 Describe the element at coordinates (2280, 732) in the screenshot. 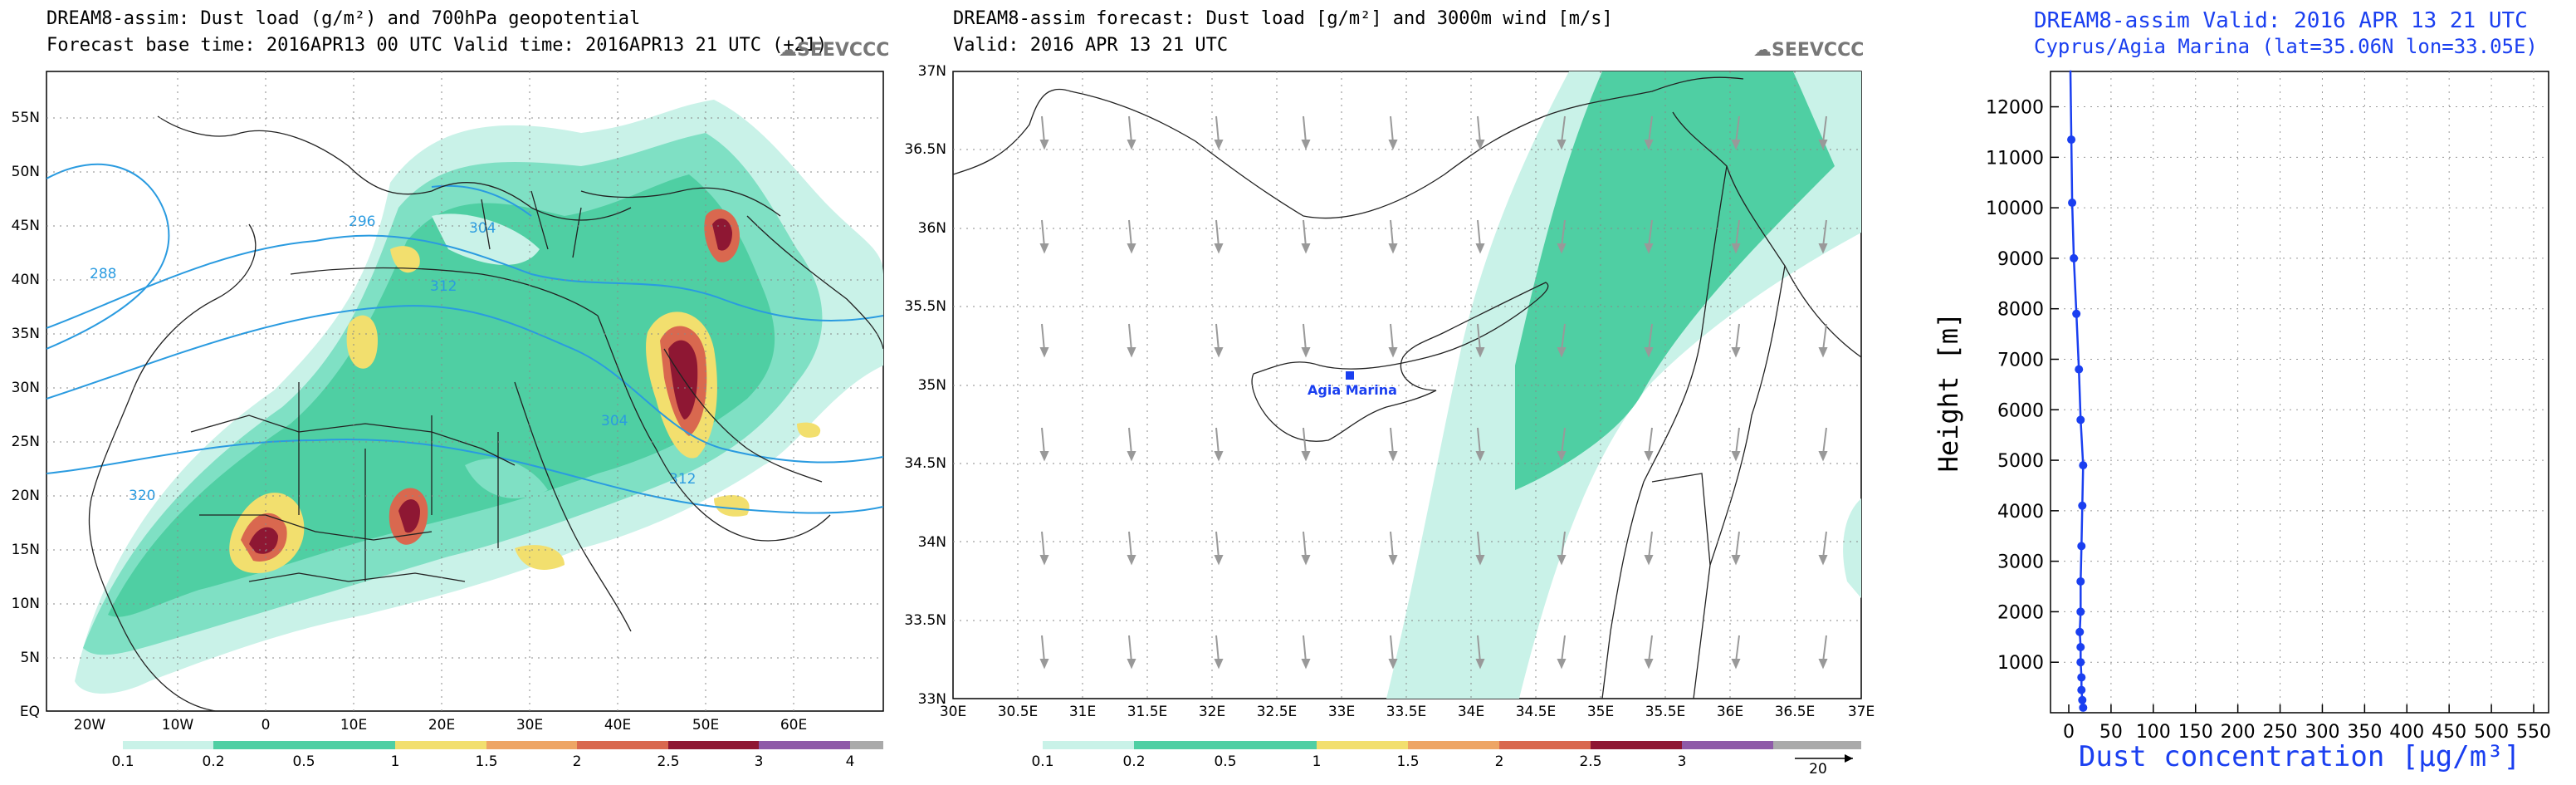

I see `x-tick-label: 250` at that location.